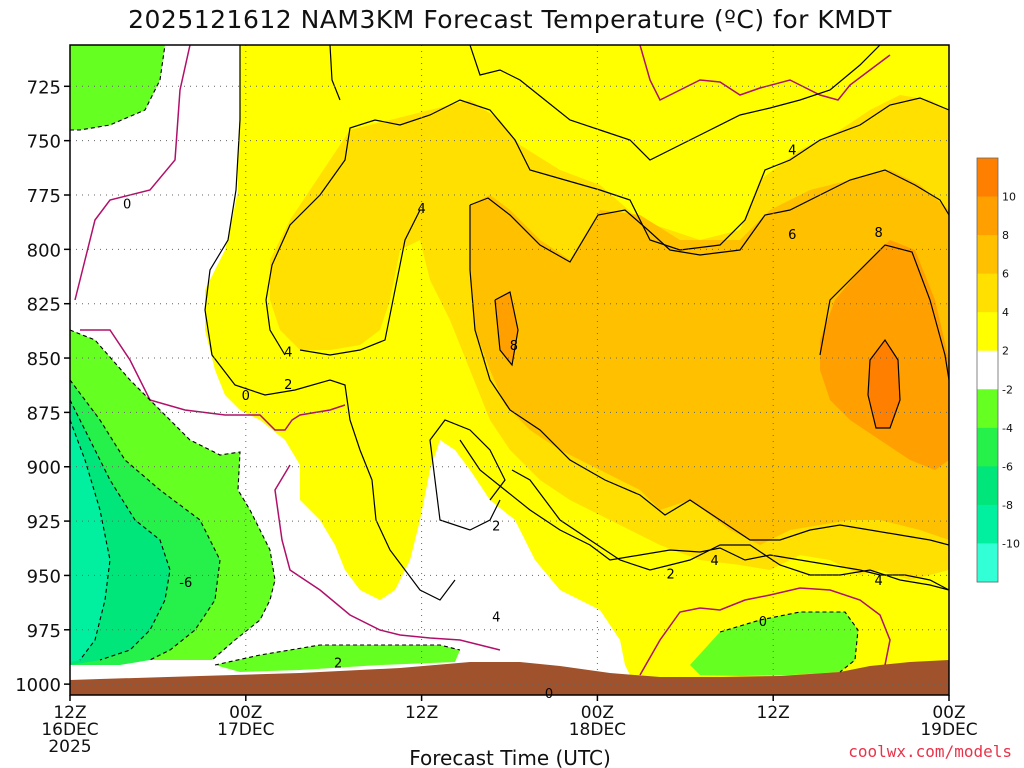  Describe the element at coordinates (1007, 428) in the screenshot. I see `colorbar-tick-label: -4` at that location.